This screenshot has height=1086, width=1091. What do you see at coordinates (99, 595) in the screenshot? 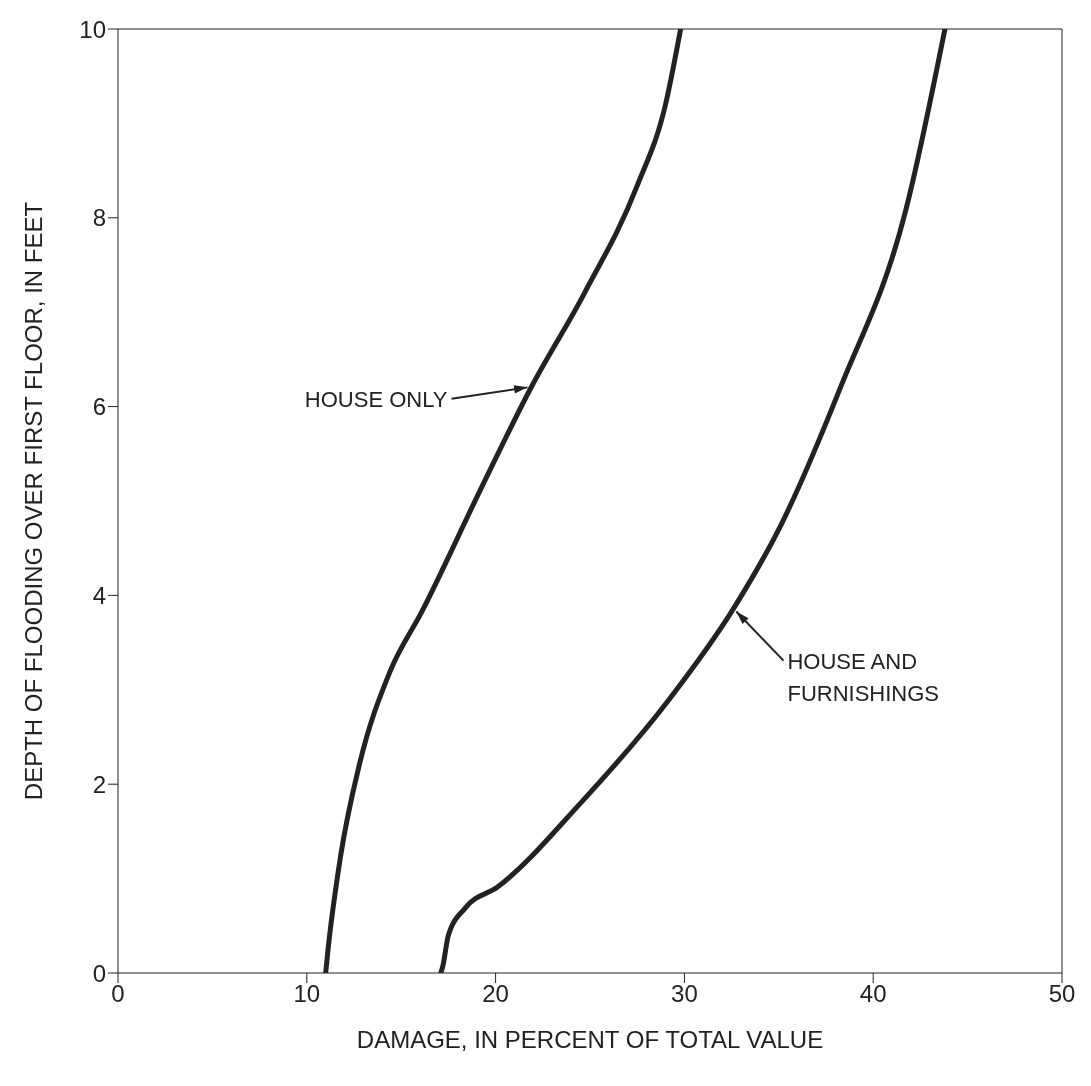
I see `y-tick-label: 4` at bounding box center [99, 595].